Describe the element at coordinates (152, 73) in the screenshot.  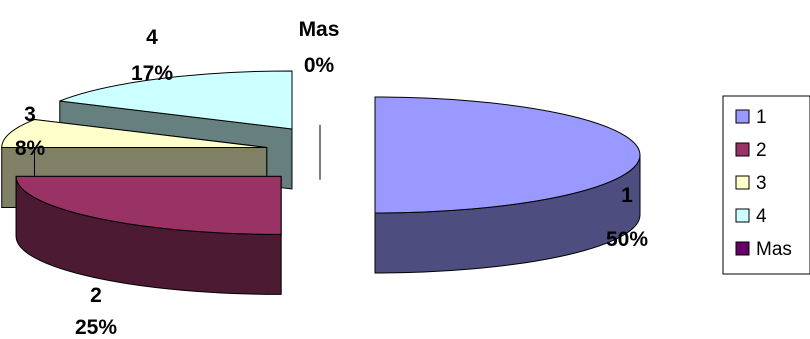
I see `slice-label-4-percent: 17%` at that location.